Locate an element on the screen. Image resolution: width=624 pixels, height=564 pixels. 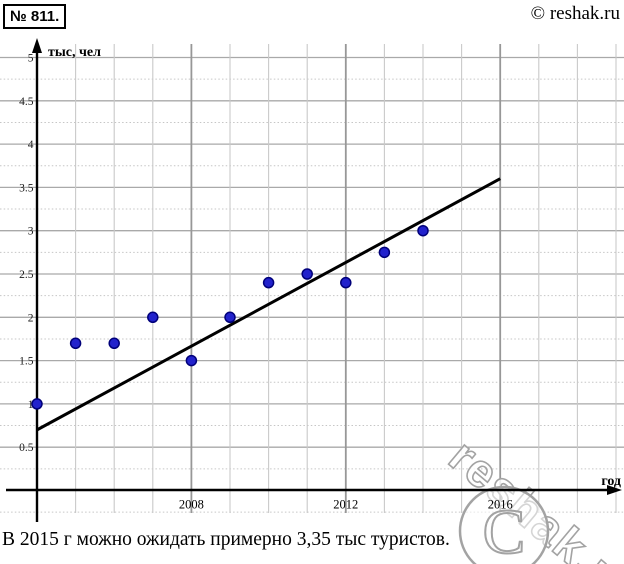
y-tick-label: 5 is located at coordinates (31, 59).